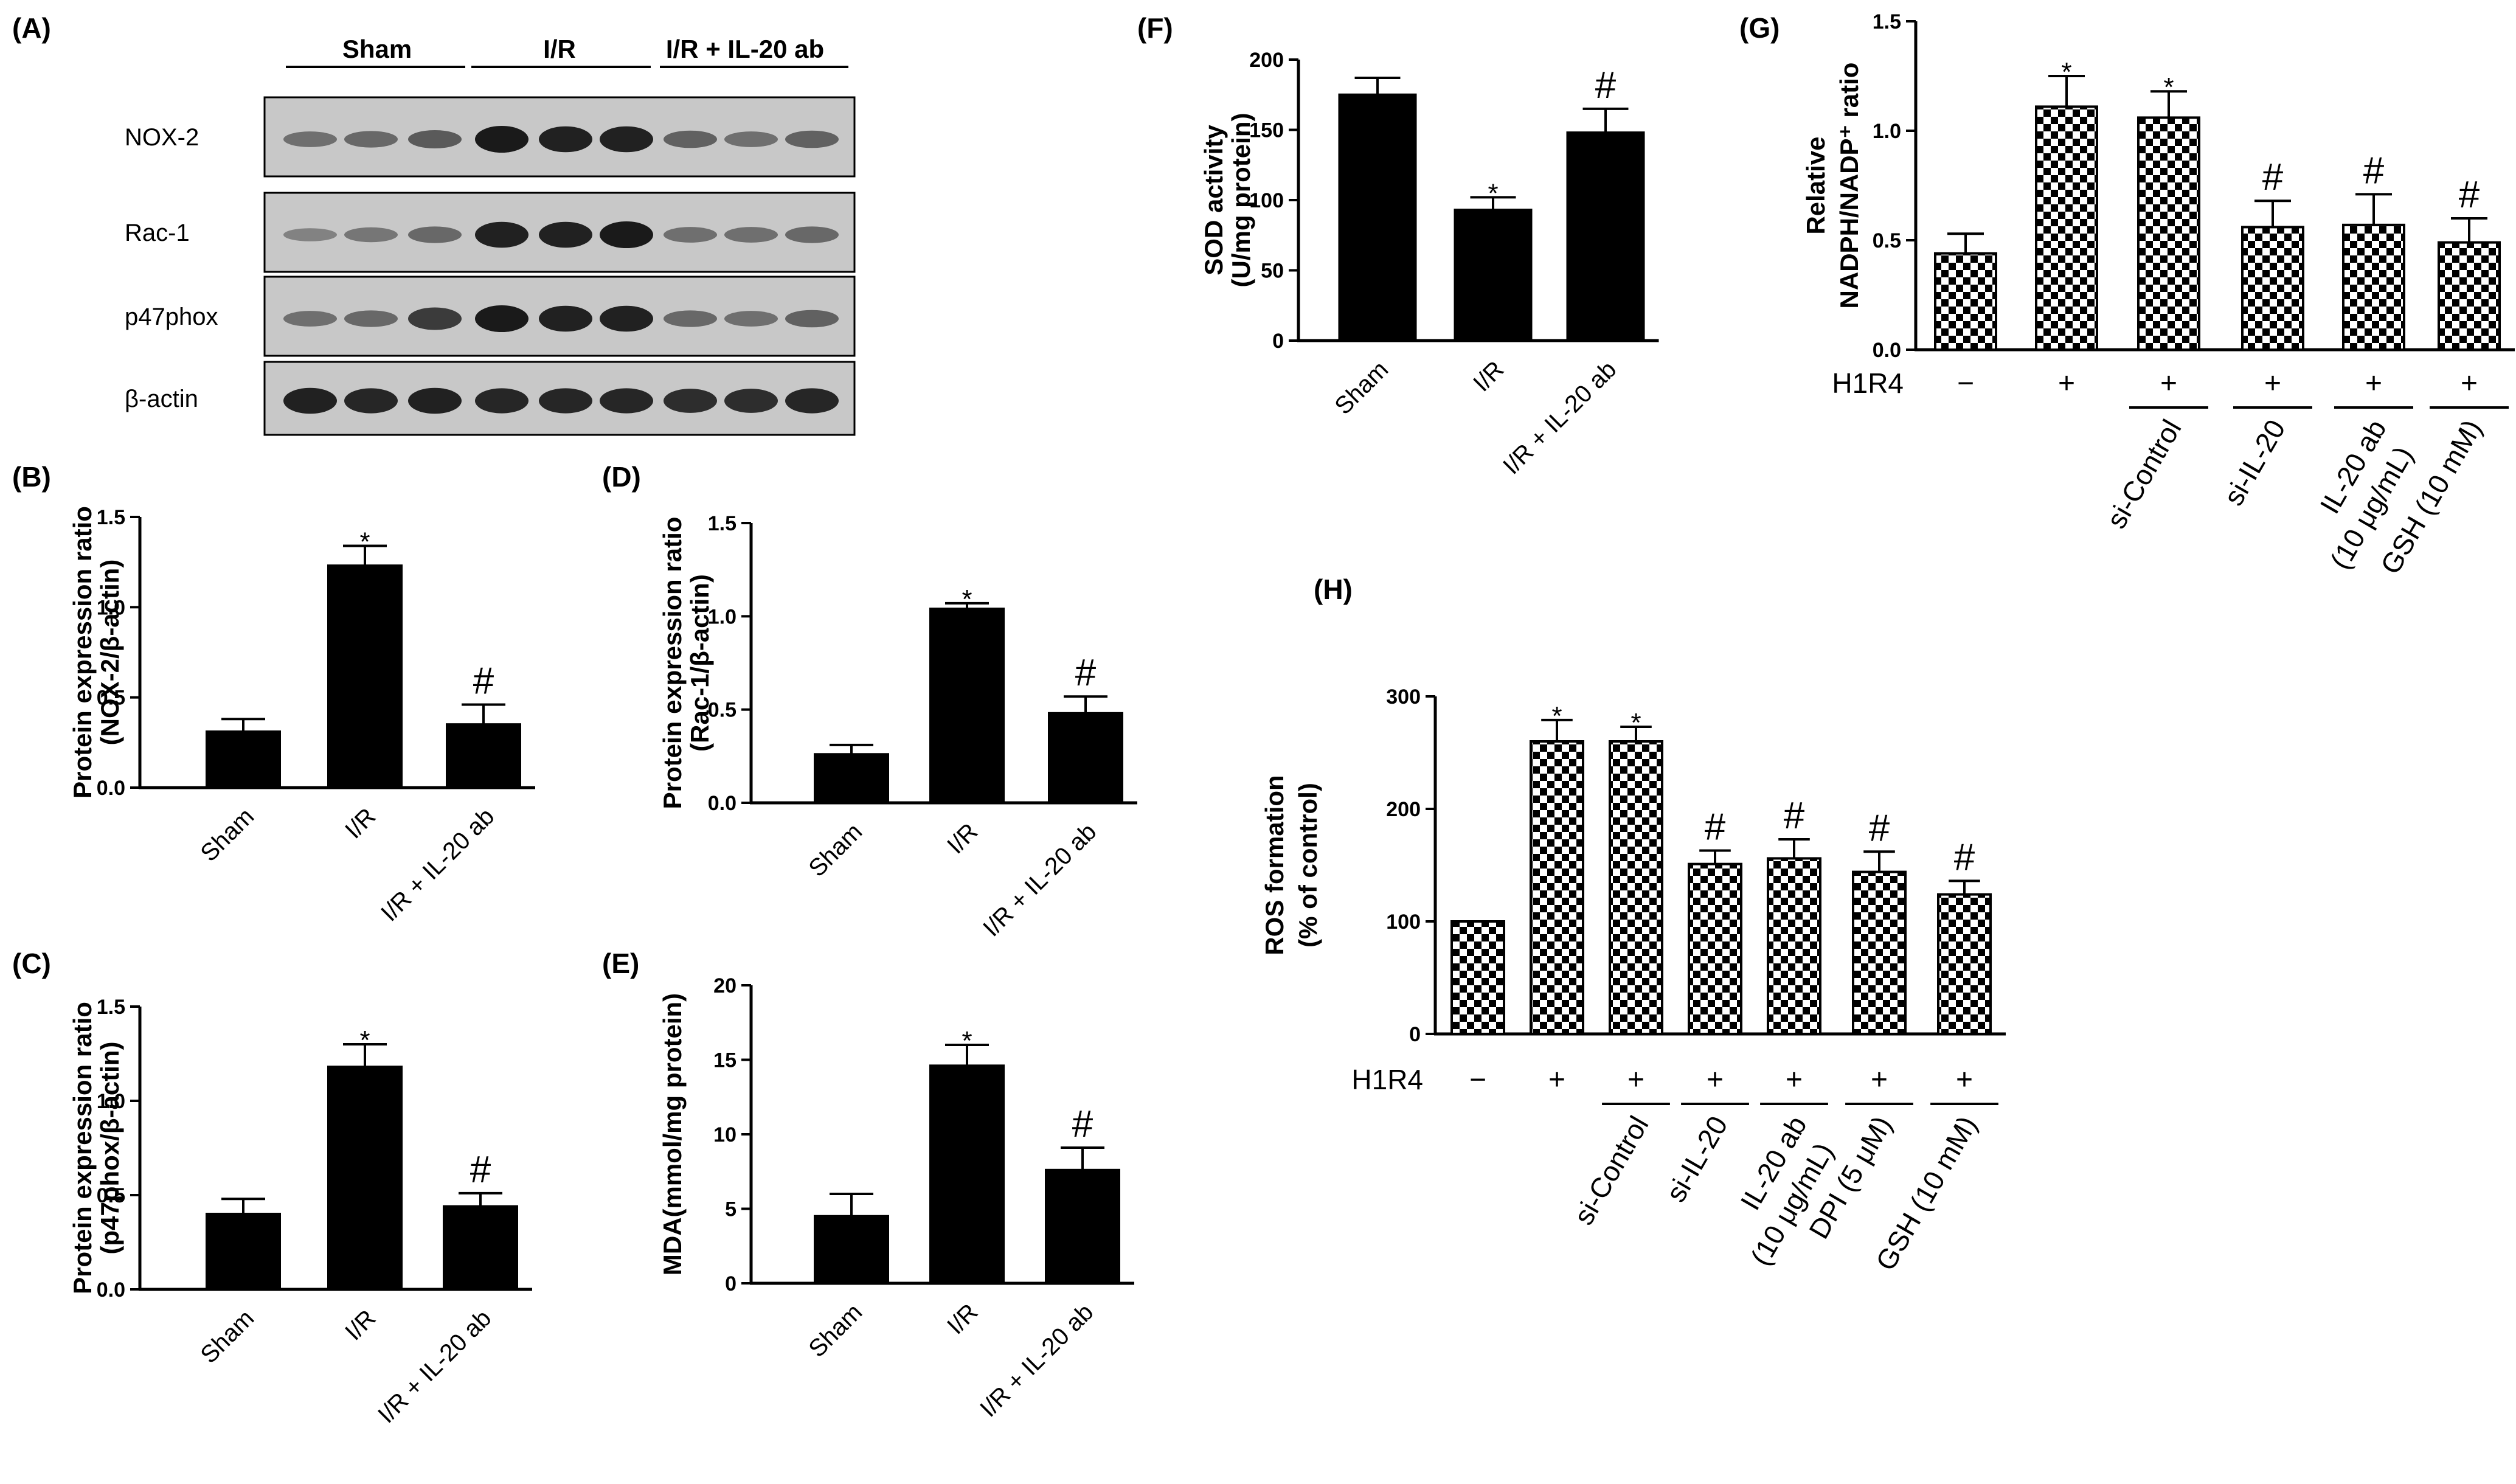 The image size is (2516, 1484). I want to click on treatment-sign: −, so click(1965, 383).